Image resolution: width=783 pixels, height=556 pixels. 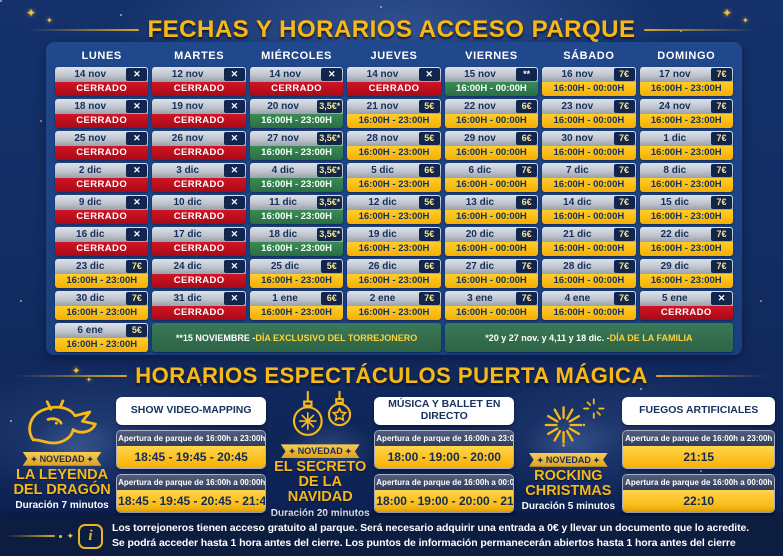 I want to click on calendar-cell: 14 dic 7€ 16:00H - 00:00H, so click(x=589, y=209).